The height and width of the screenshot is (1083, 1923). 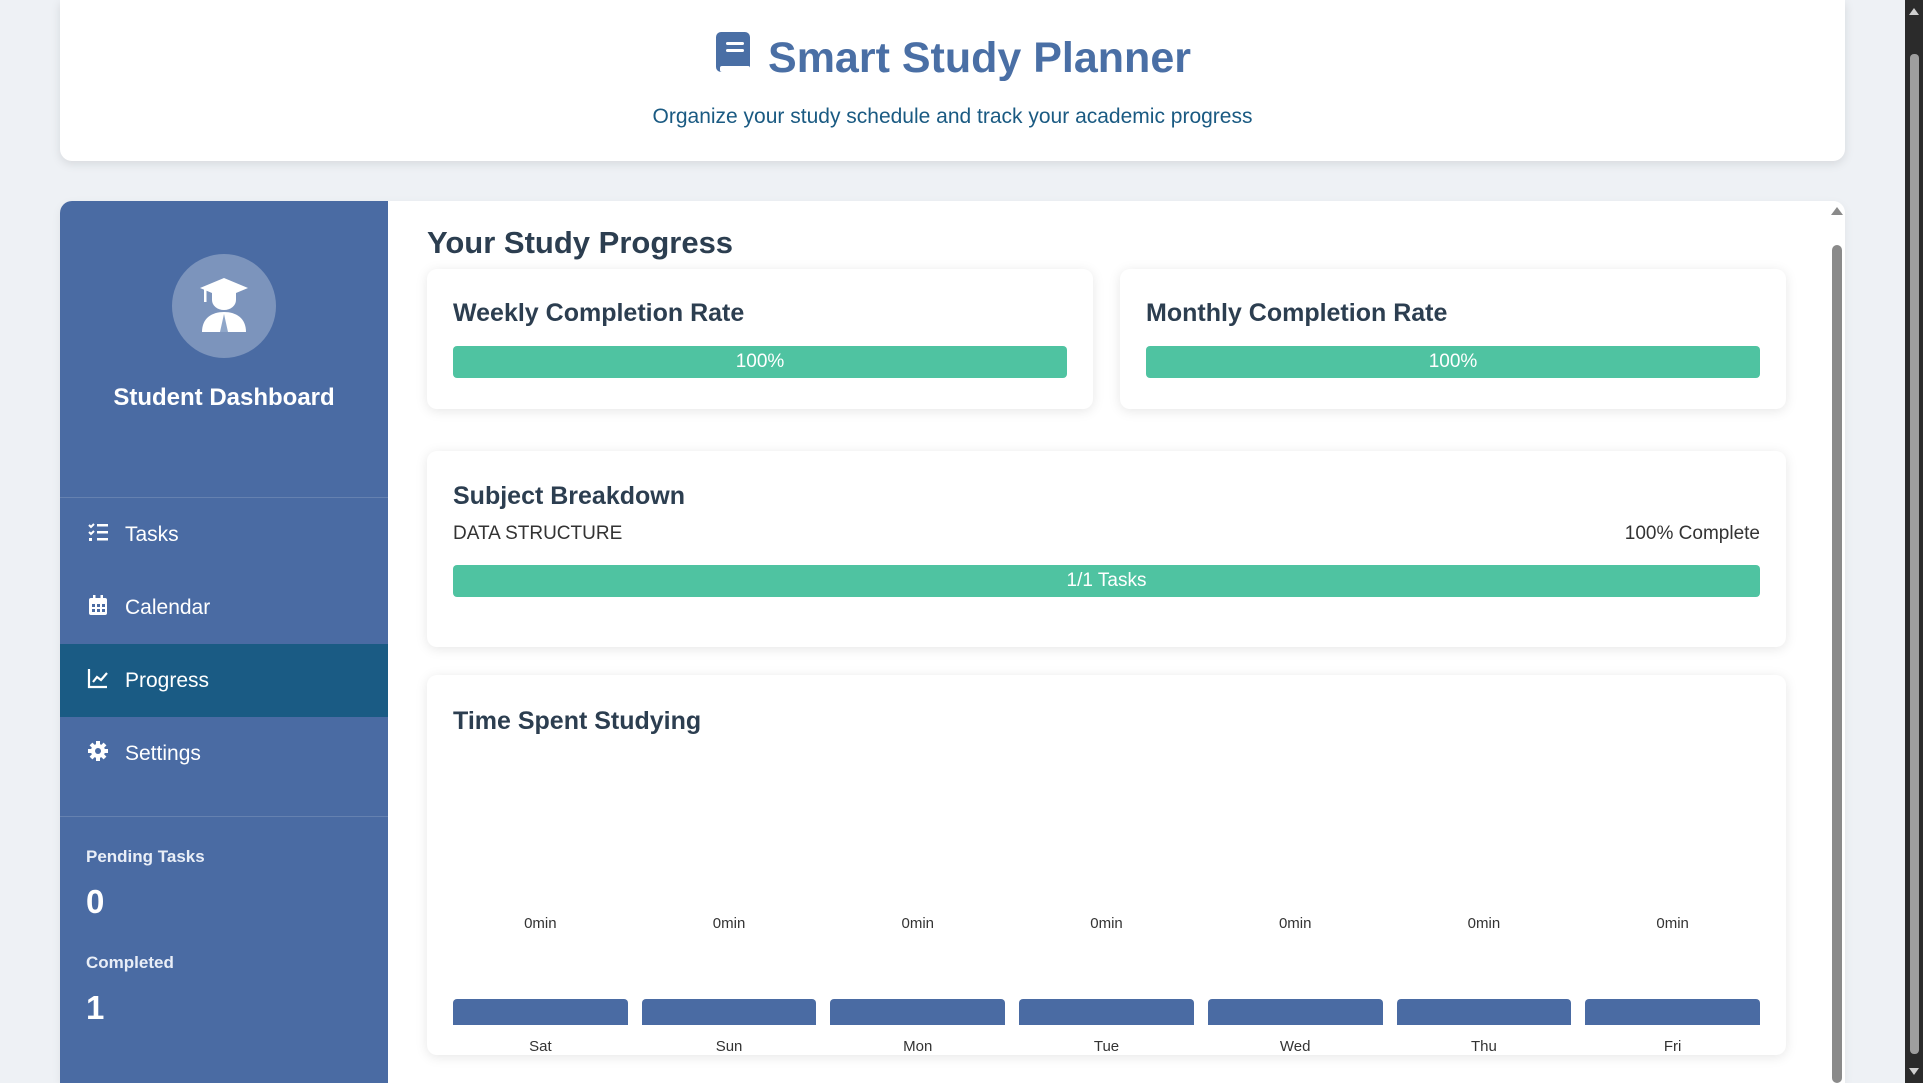 What do you see at coordinates (1837, 664) in the screenshot?
I see `content-scrollbar-thumb` at bounding box center [1837, 664].